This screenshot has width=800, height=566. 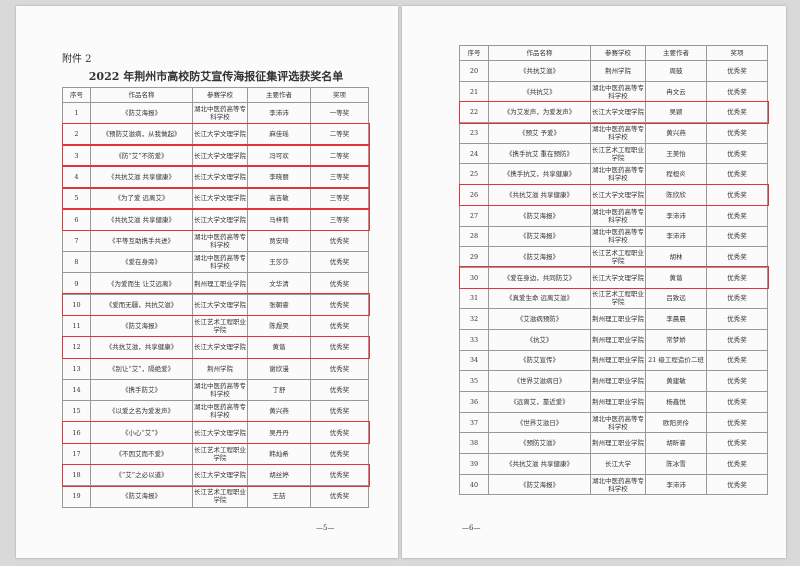 I want to click on cell-title: 《真爱生命 远离艾滋》, so click(x=539, y=298).